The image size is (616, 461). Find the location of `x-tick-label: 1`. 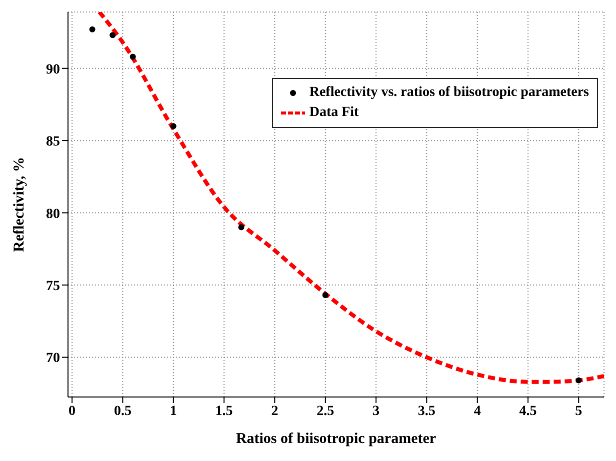

x-tick-label: 1 is located at coordinates (173, 411).